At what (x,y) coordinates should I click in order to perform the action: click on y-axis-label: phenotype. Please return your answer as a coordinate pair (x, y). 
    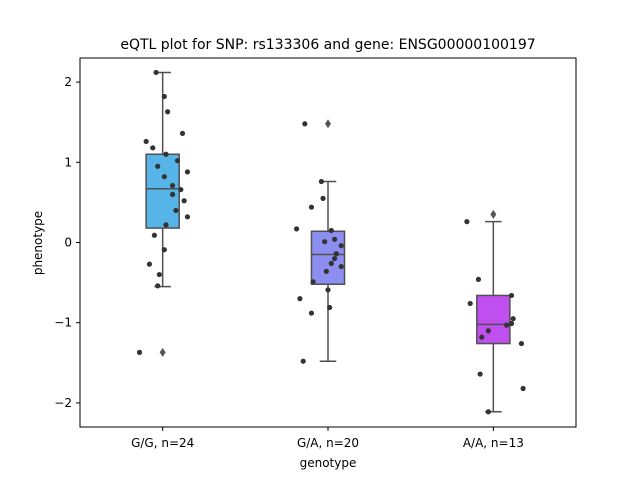
    Looking at the image, I should click on (38, 243).